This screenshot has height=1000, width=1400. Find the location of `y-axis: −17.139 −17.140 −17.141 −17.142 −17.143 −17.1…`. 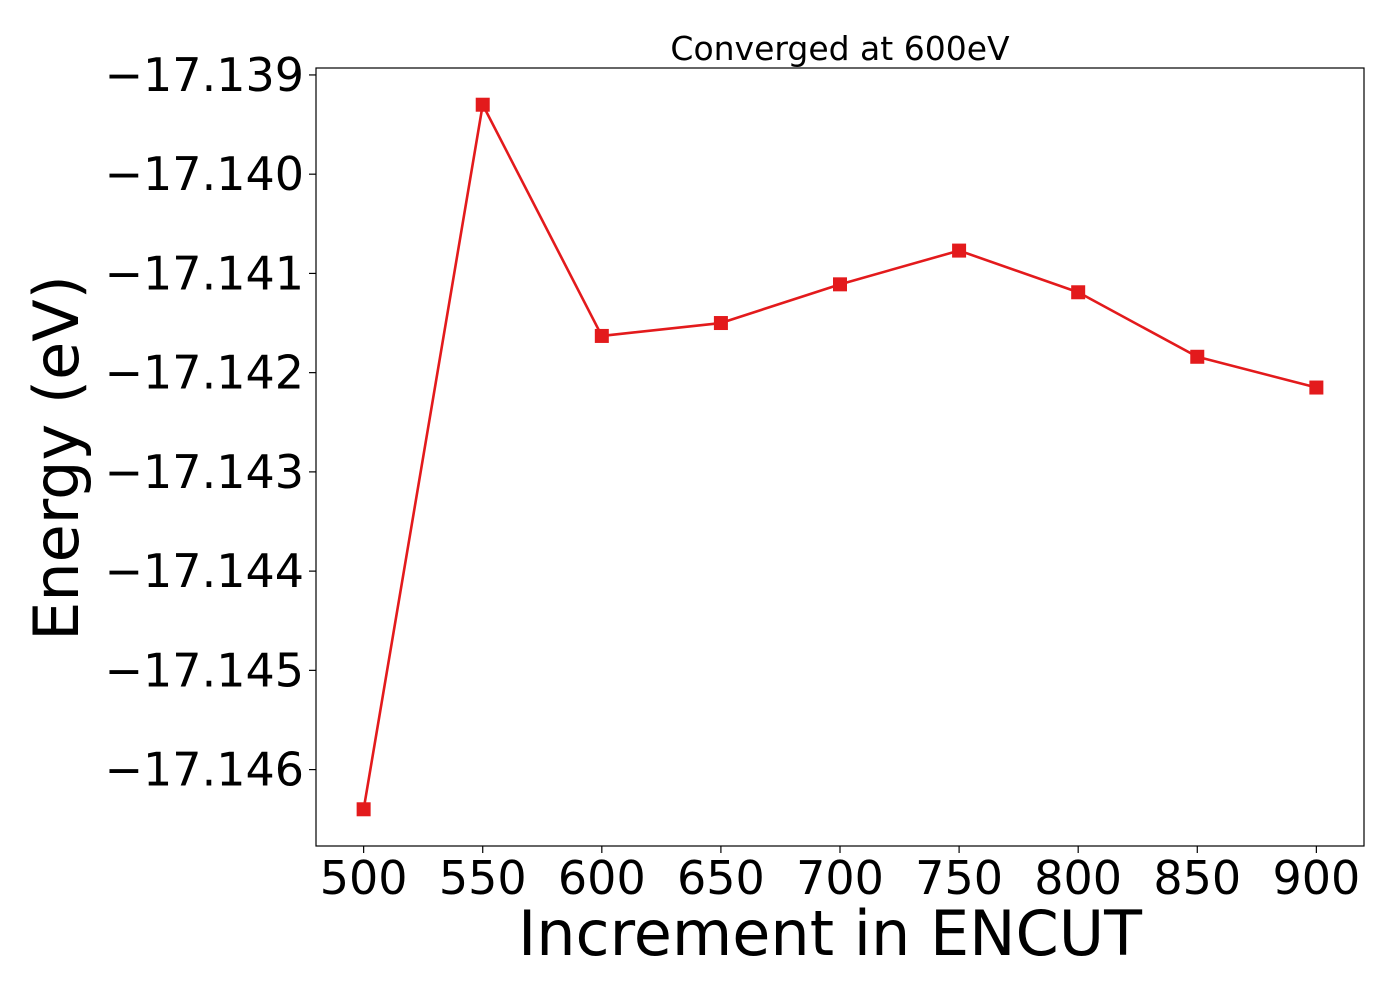

y-axis: −17.139 −17.140 −17.141 −17.142 −17.143 −17.1… is located at coordinates (210, 422).